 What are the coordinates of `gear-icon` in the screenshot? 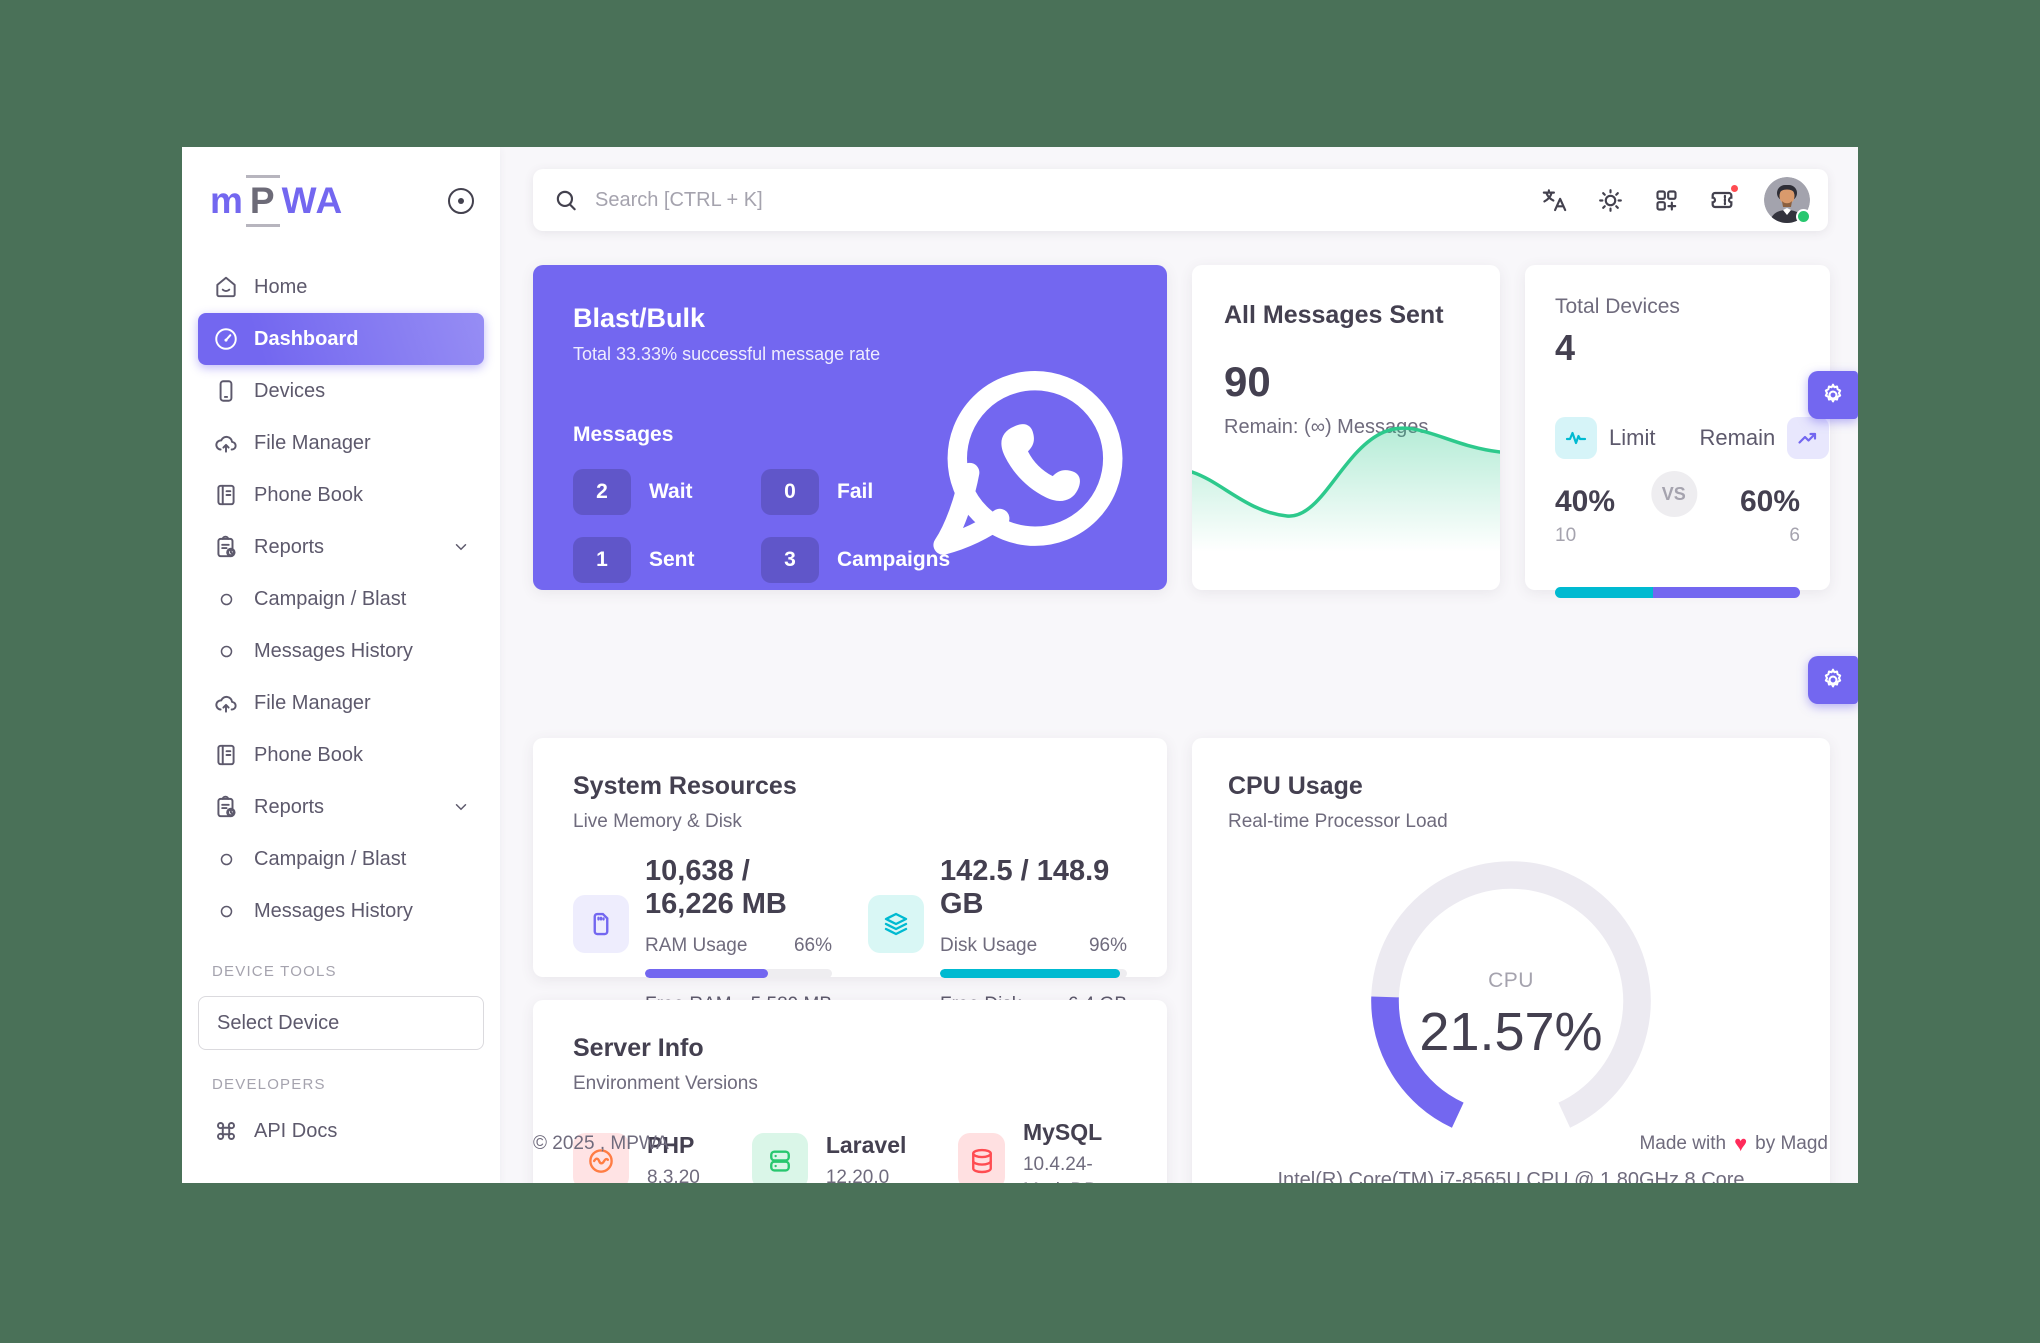 It's located at (1833, 395).